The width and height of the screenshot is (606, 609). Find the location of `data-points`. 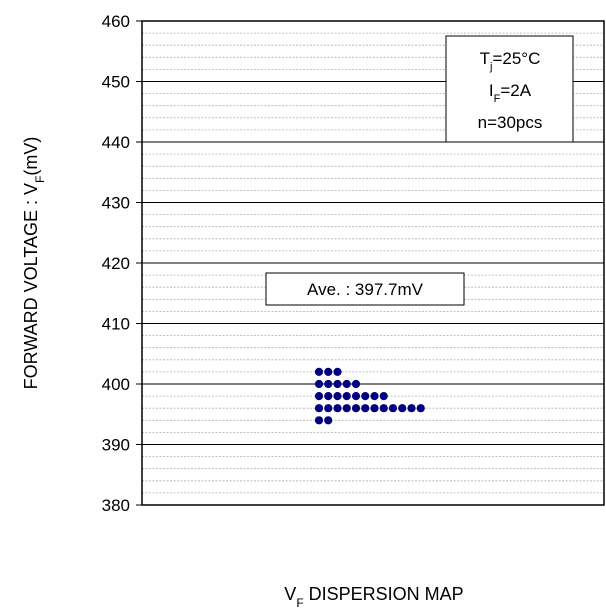

data-points is located at coordinates (369, 396).